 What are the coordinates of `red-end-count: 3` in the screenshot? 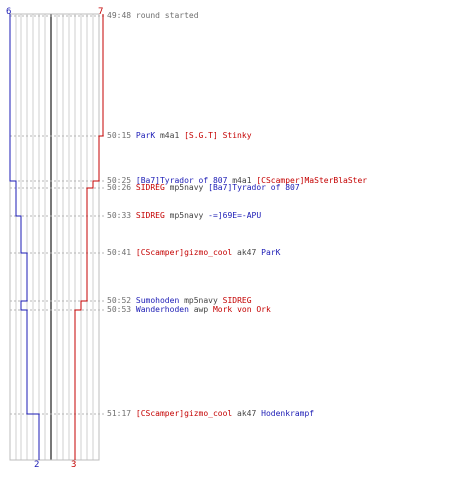 It's located at (73, 465).